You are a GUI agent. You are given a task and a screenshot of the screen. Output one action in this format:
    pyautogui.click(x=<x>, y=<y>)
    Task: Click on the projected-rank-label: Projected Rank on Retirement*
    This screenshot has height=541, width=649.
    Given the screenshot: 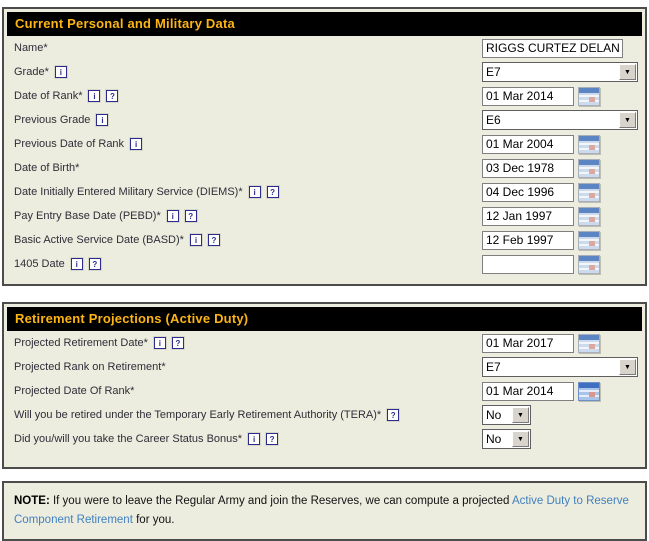 What is the action you would take?
    pyautogui.click(x=90, y=367)
    